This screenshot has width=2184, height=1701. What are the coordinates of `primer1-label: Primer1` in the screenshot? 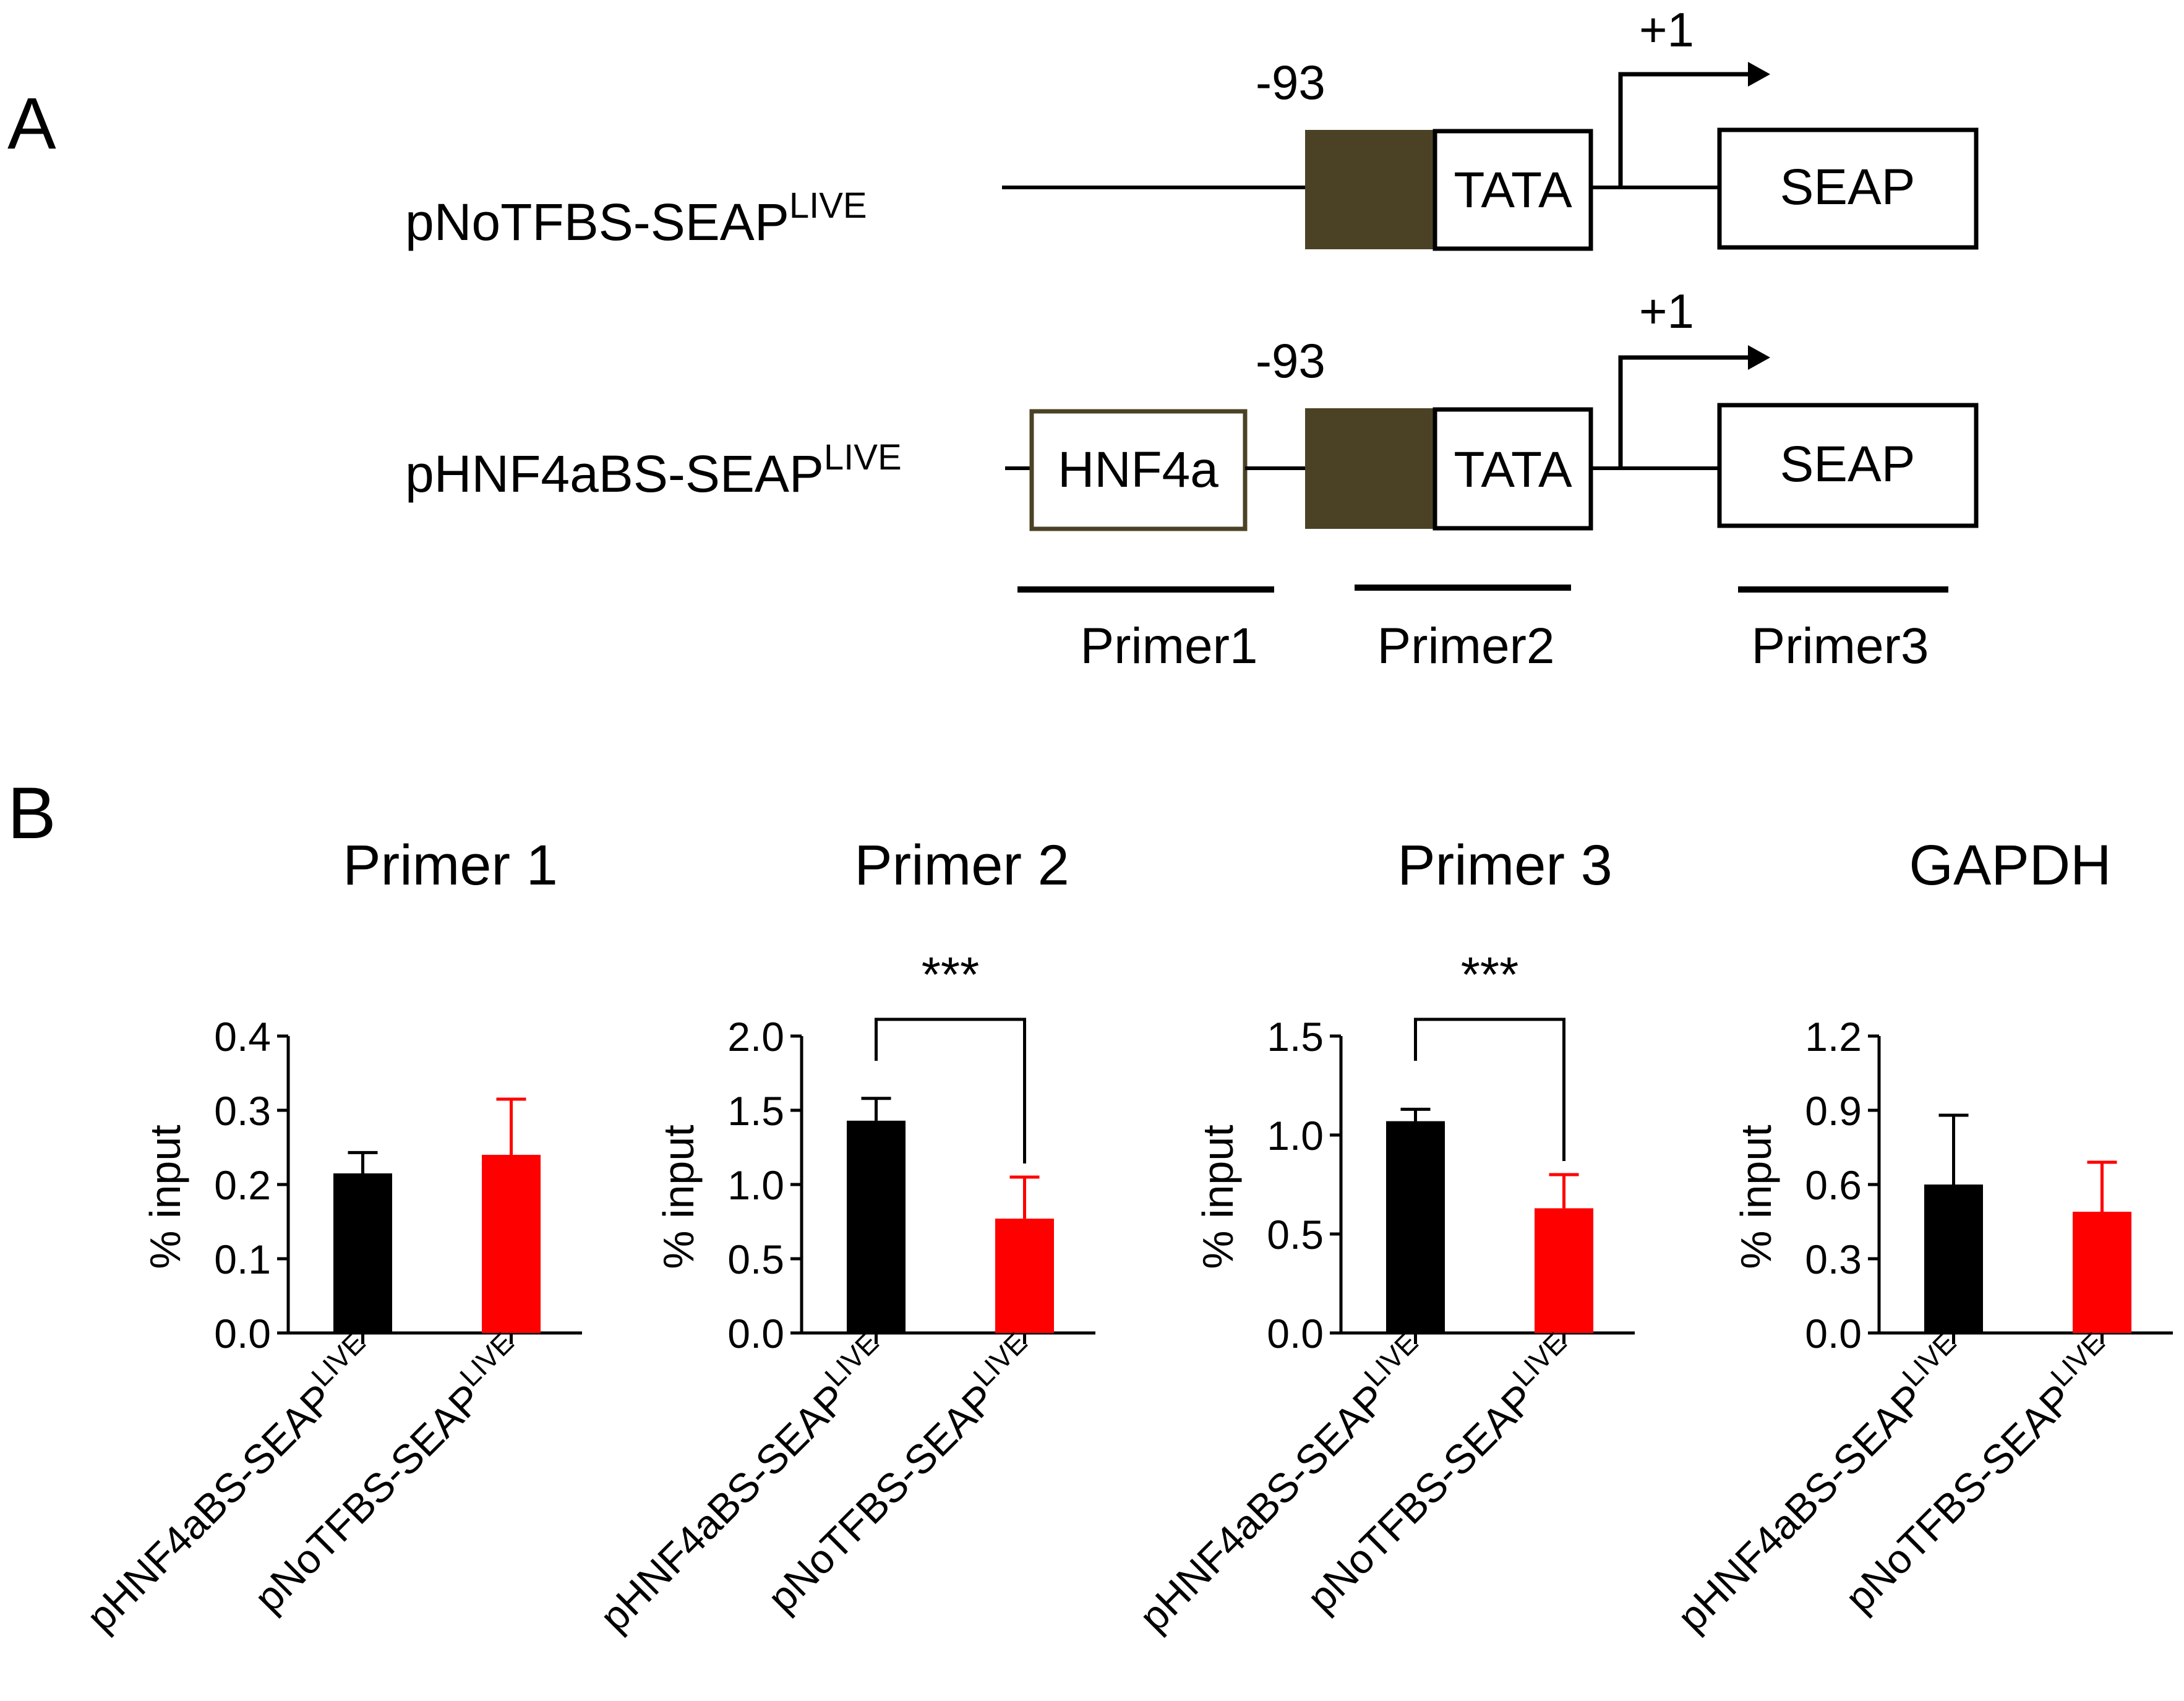 It's located at (1168, 646).